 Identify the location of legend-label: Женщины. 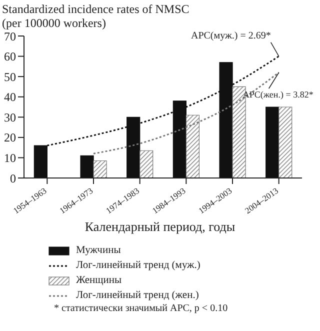
(99, 280).